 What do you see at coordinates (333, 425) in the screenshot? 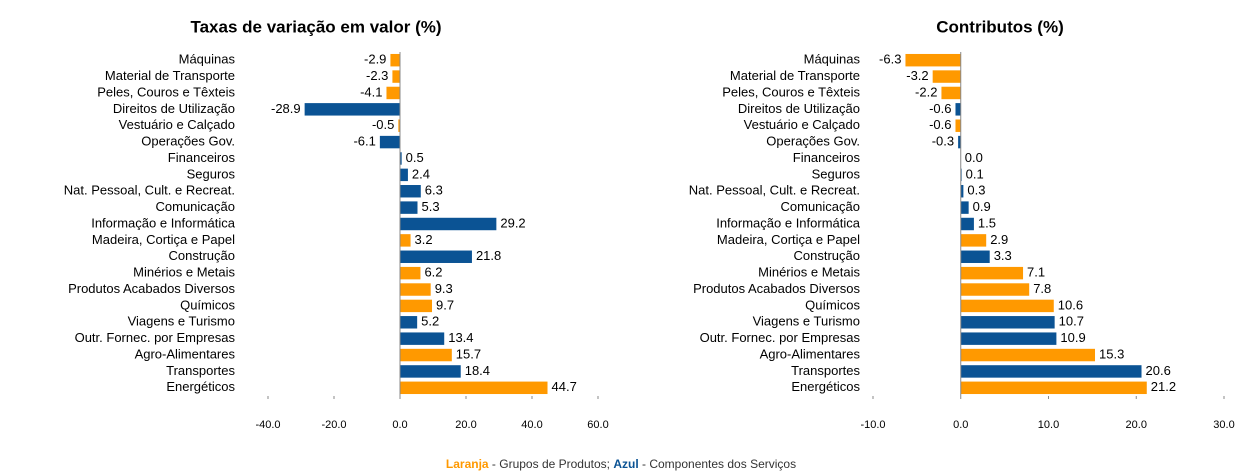
I see `x-tick-label: -20.0` at bounding box center [333, 425].